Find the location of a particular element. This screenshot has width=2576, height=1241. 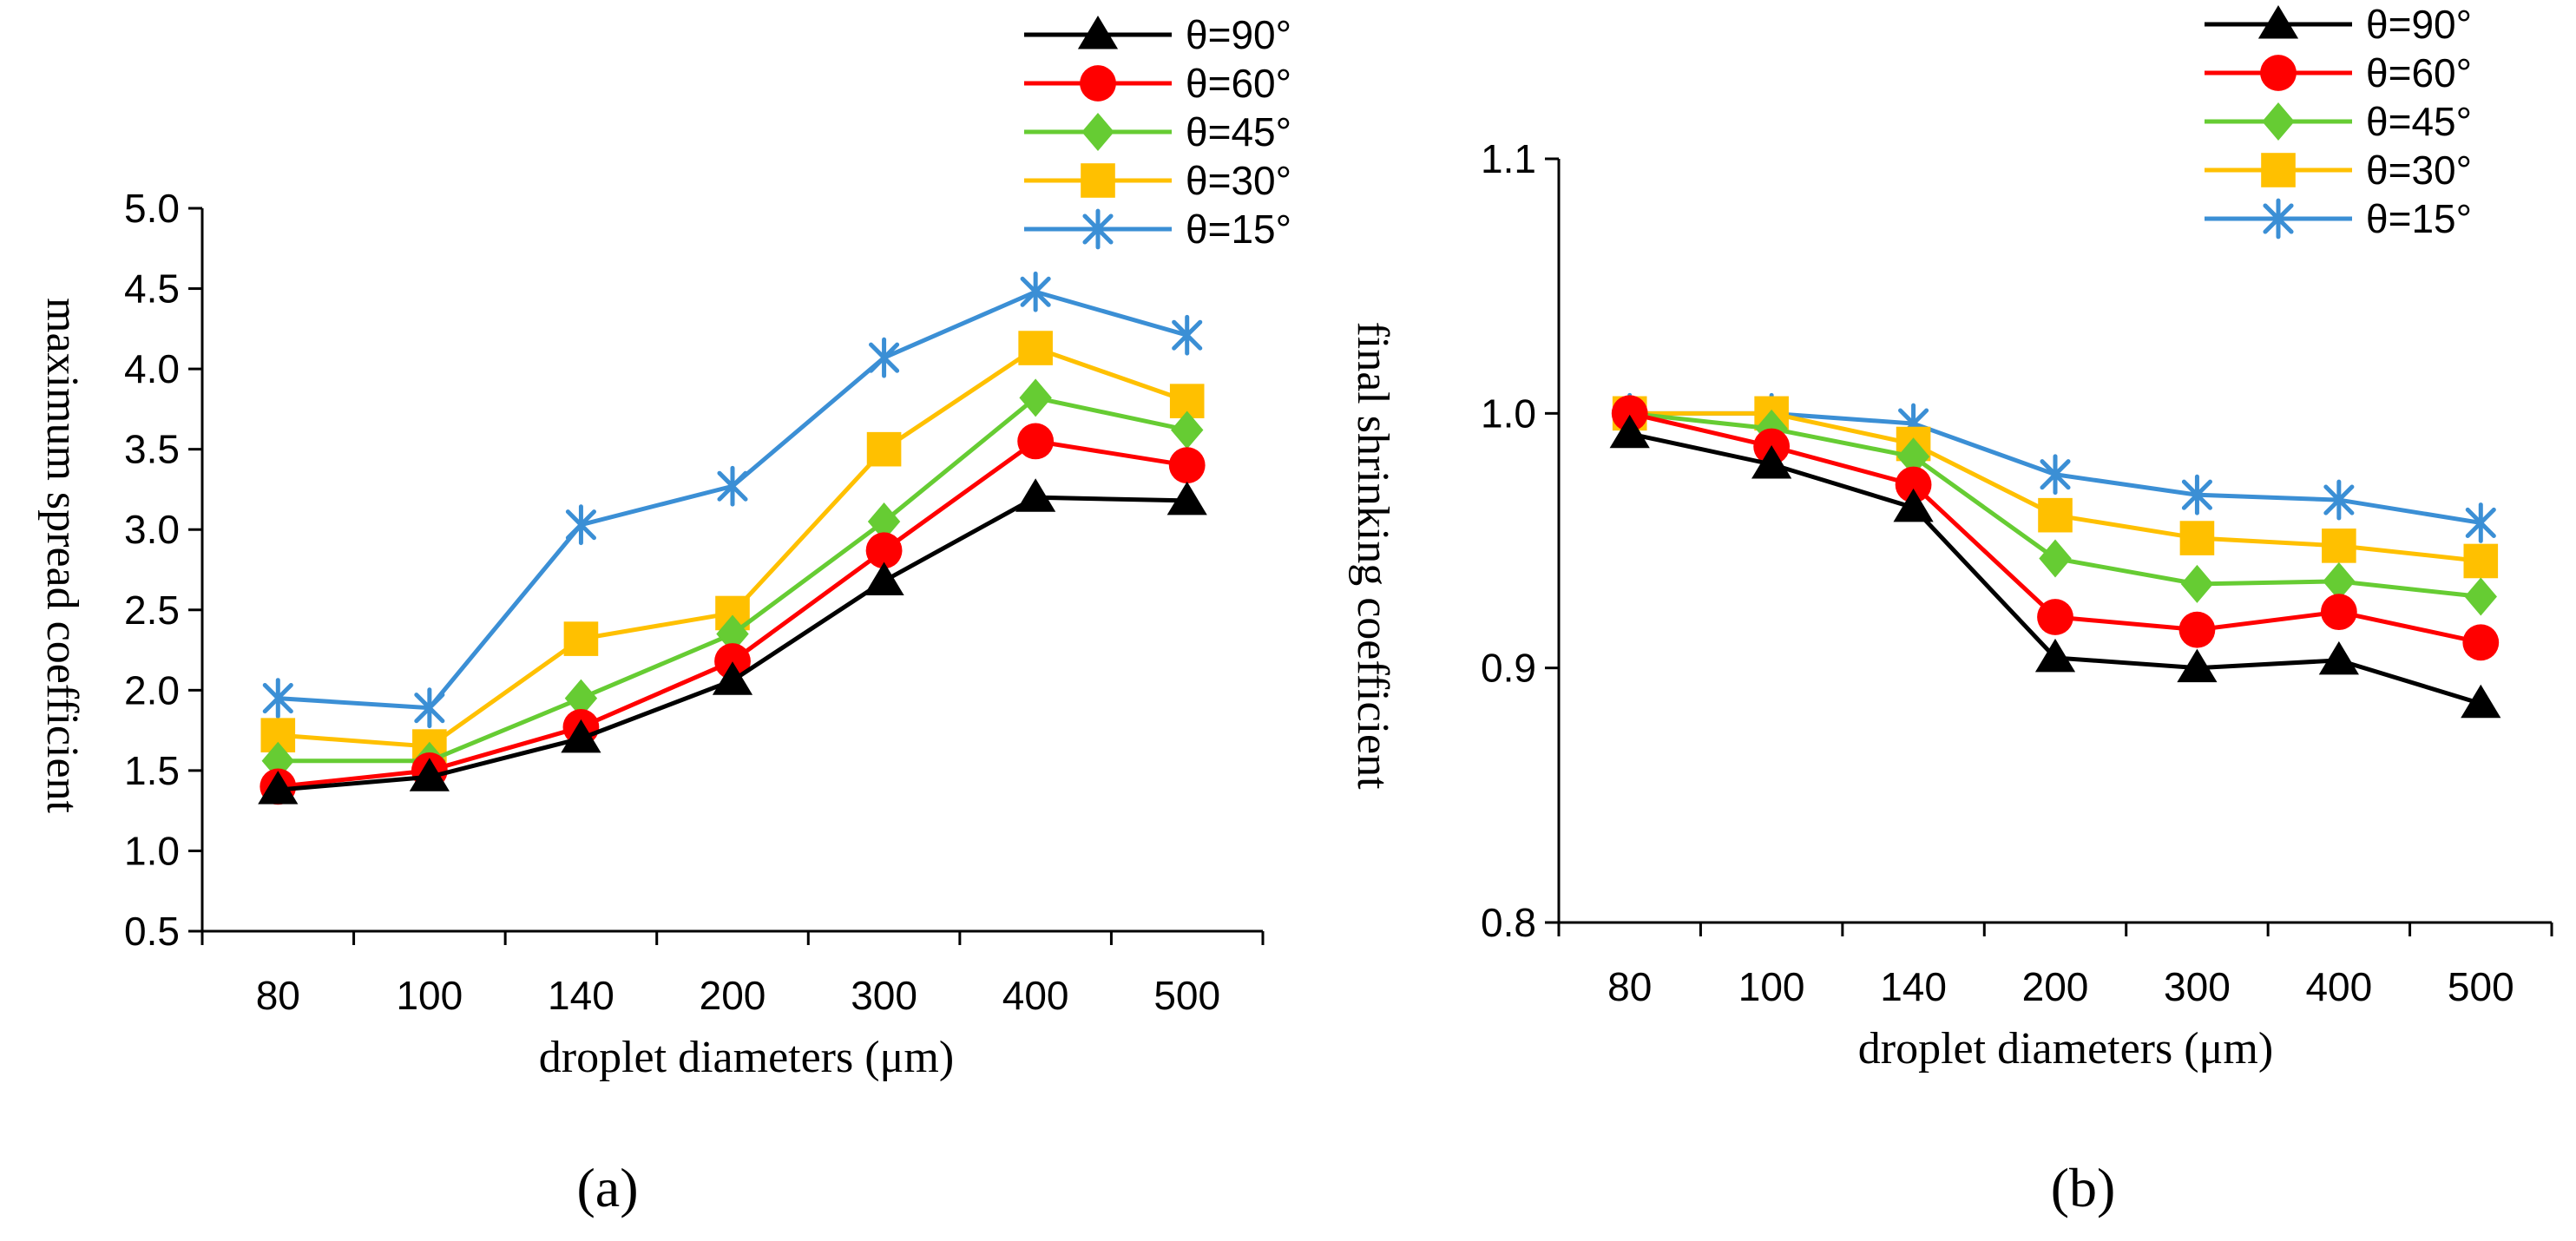

legend-entry: θ=60° is located at coordinates (2338, 72).